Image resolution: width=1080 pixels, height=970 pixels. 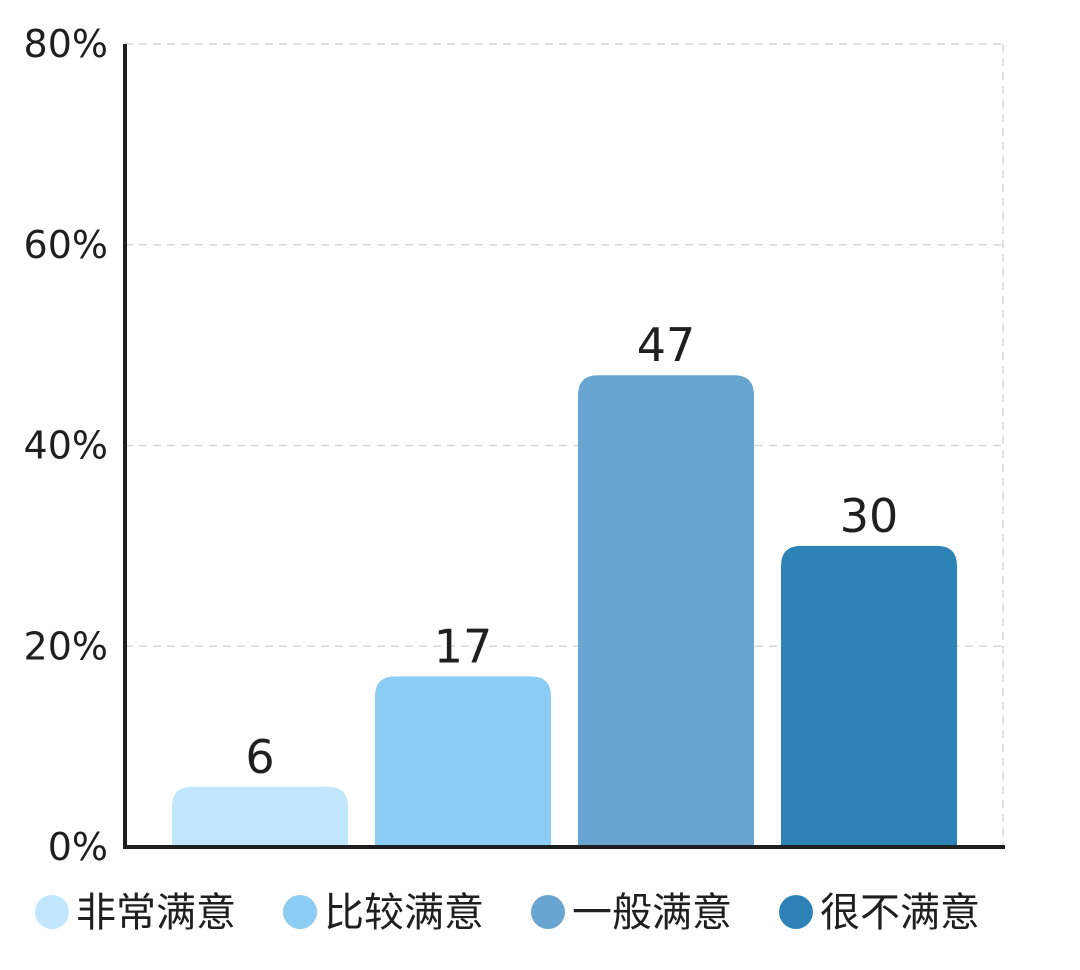 What do you see at coordinates (652, 913) in the screenshot?
I see `legend-label: 一般满意` at bounding box center [652, 913].